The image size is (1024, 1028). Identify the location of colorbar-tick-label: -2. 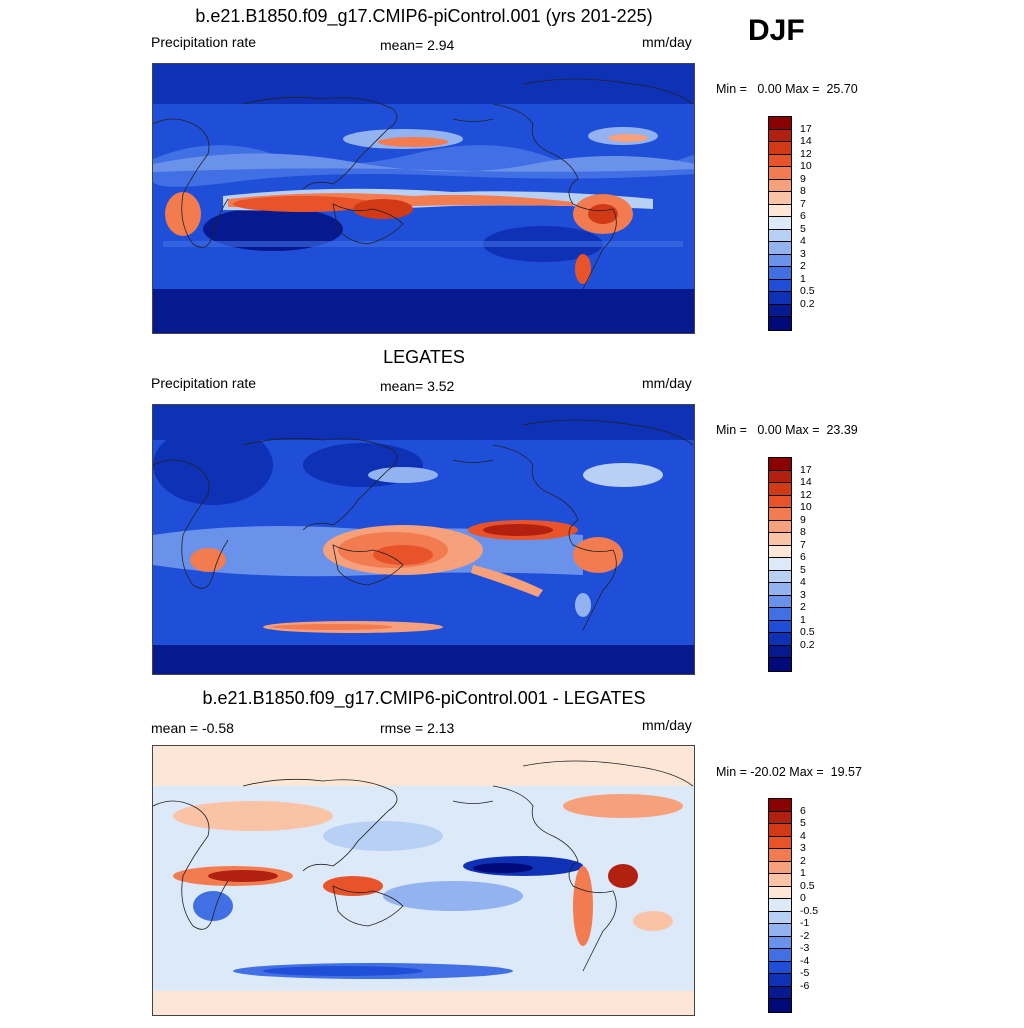
(805, 935).